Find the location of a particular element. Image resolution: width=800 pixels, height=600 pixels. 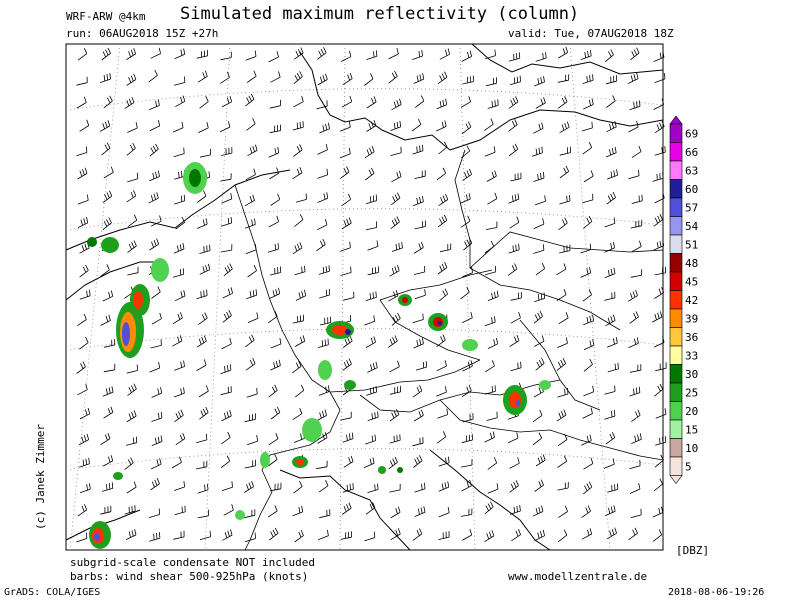

colorbar-tick-label: 36 is located at coordinates (691, 337).